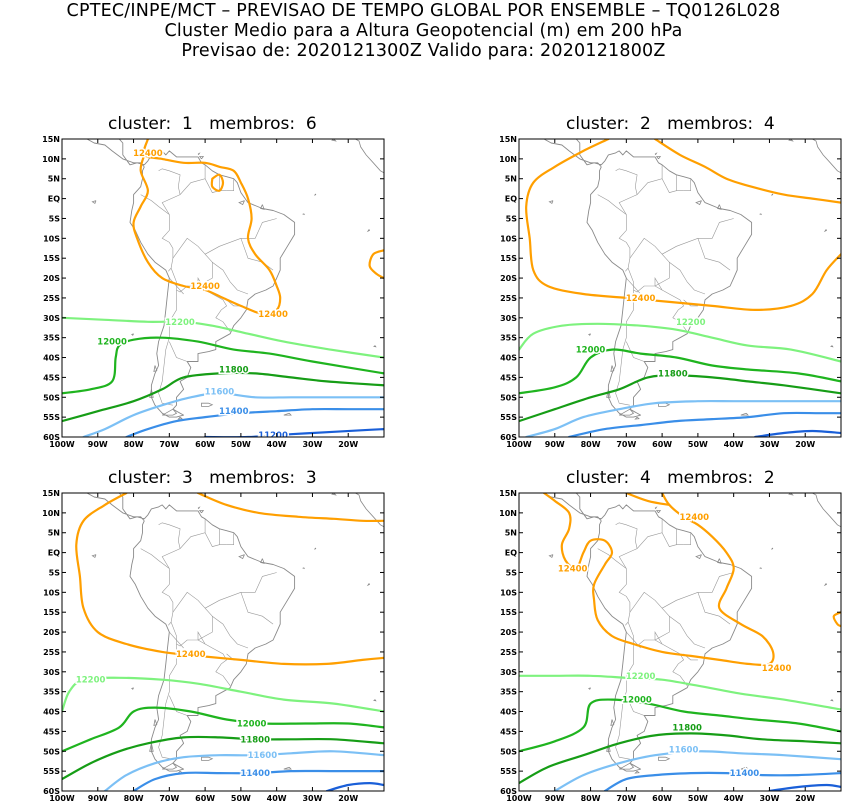  What do you see at coordinates (670, 124) in the screenshot?
I see `panel-title-2: cluster: 2 membros: 4` at bounding box center [670, 124].